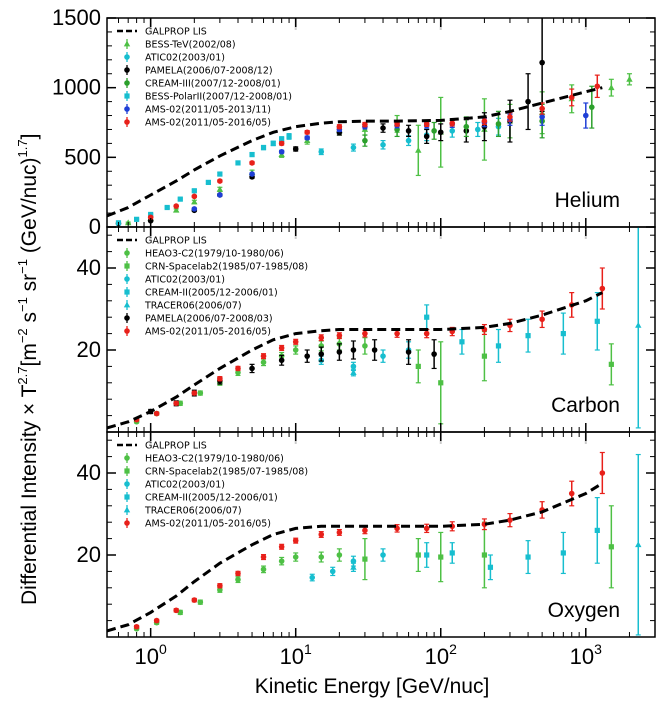  Describe the element at coordinates (355, 360) in the screenshot. I see `model-line-galprop` at that location.